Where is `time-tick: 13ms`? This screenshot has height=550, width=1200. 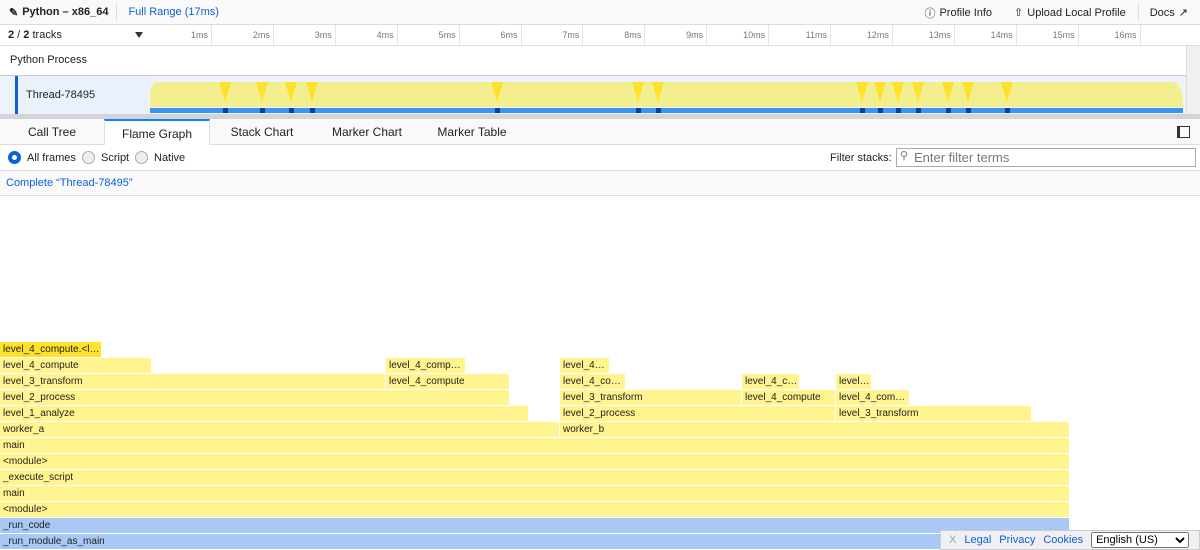
time-tick: 13ms is located at coordinates (924, 35).